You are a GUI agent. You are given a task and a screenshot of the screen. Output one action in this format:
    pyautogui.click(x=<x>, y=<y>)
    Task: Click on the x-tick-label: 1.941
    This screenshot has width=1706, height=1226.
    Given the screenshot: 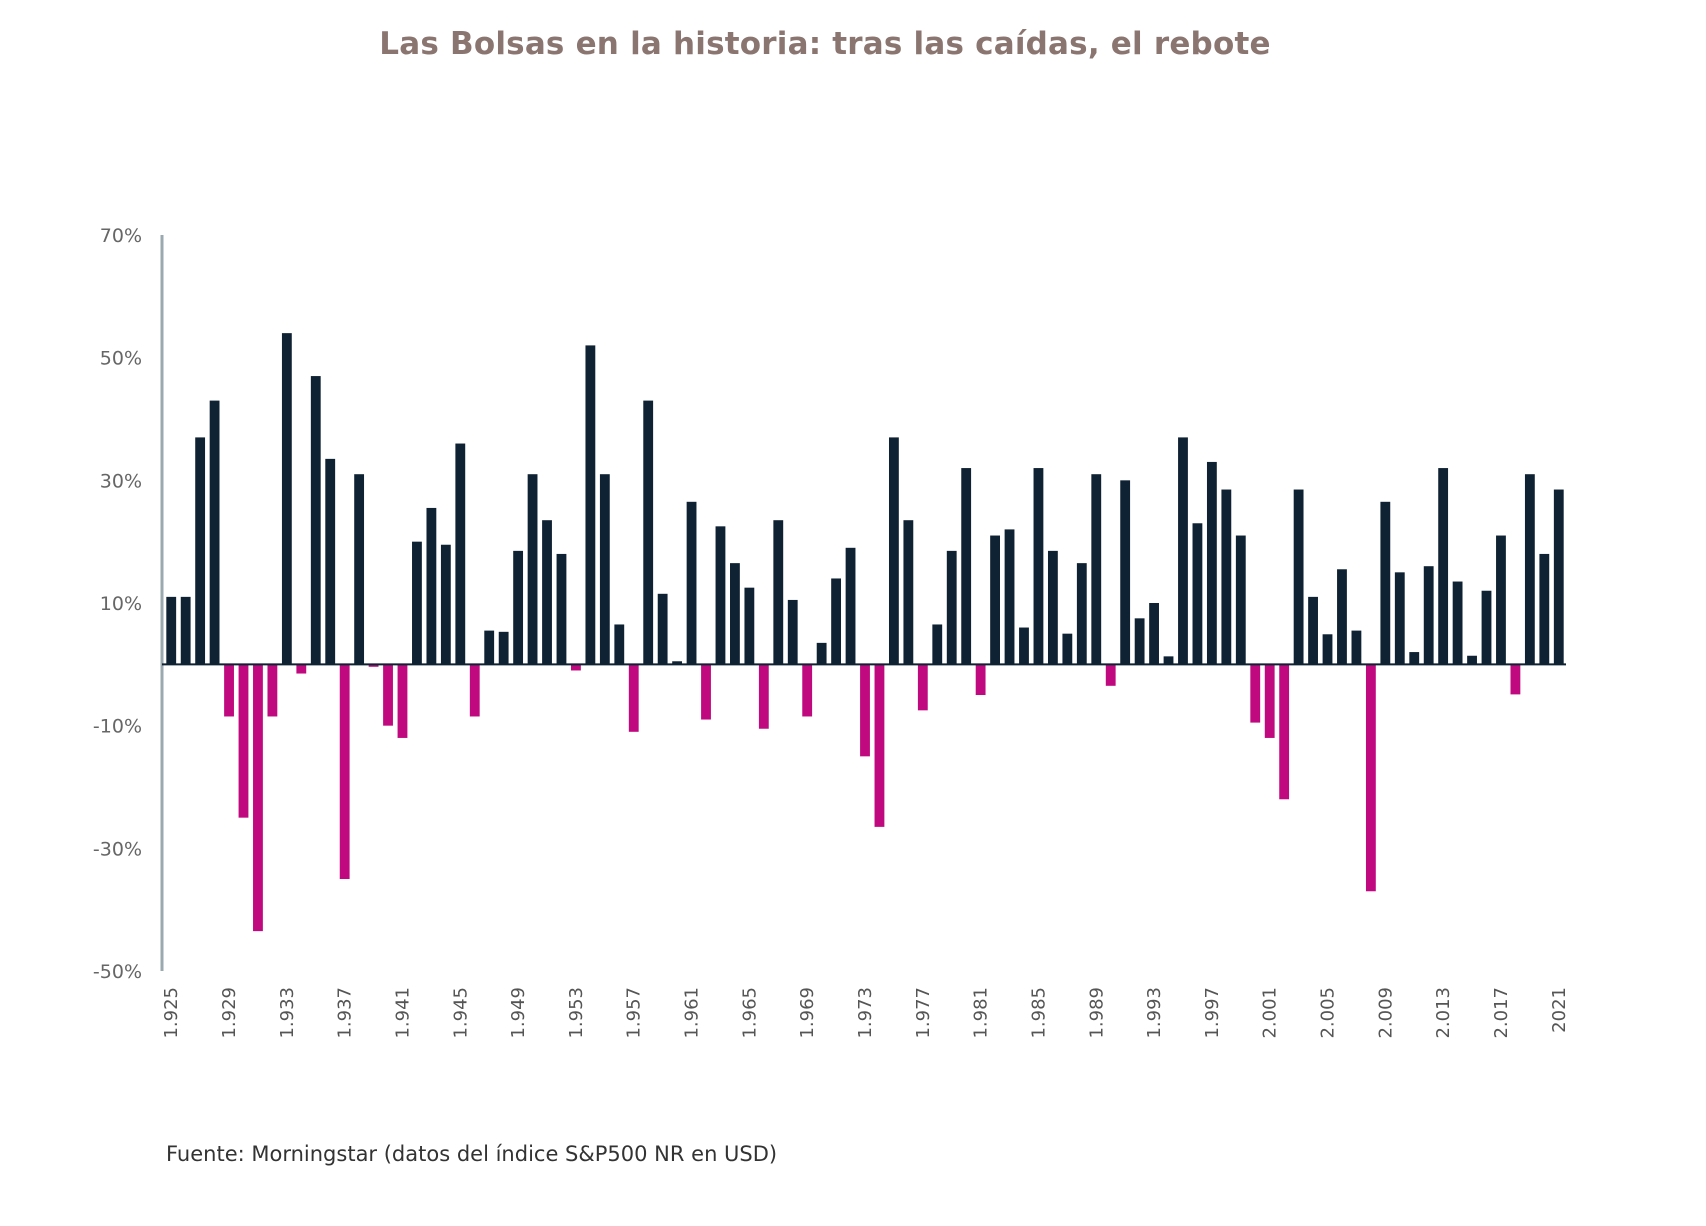 What is the action you would take?
    pyautogui.click(x=402, y=1013)
    